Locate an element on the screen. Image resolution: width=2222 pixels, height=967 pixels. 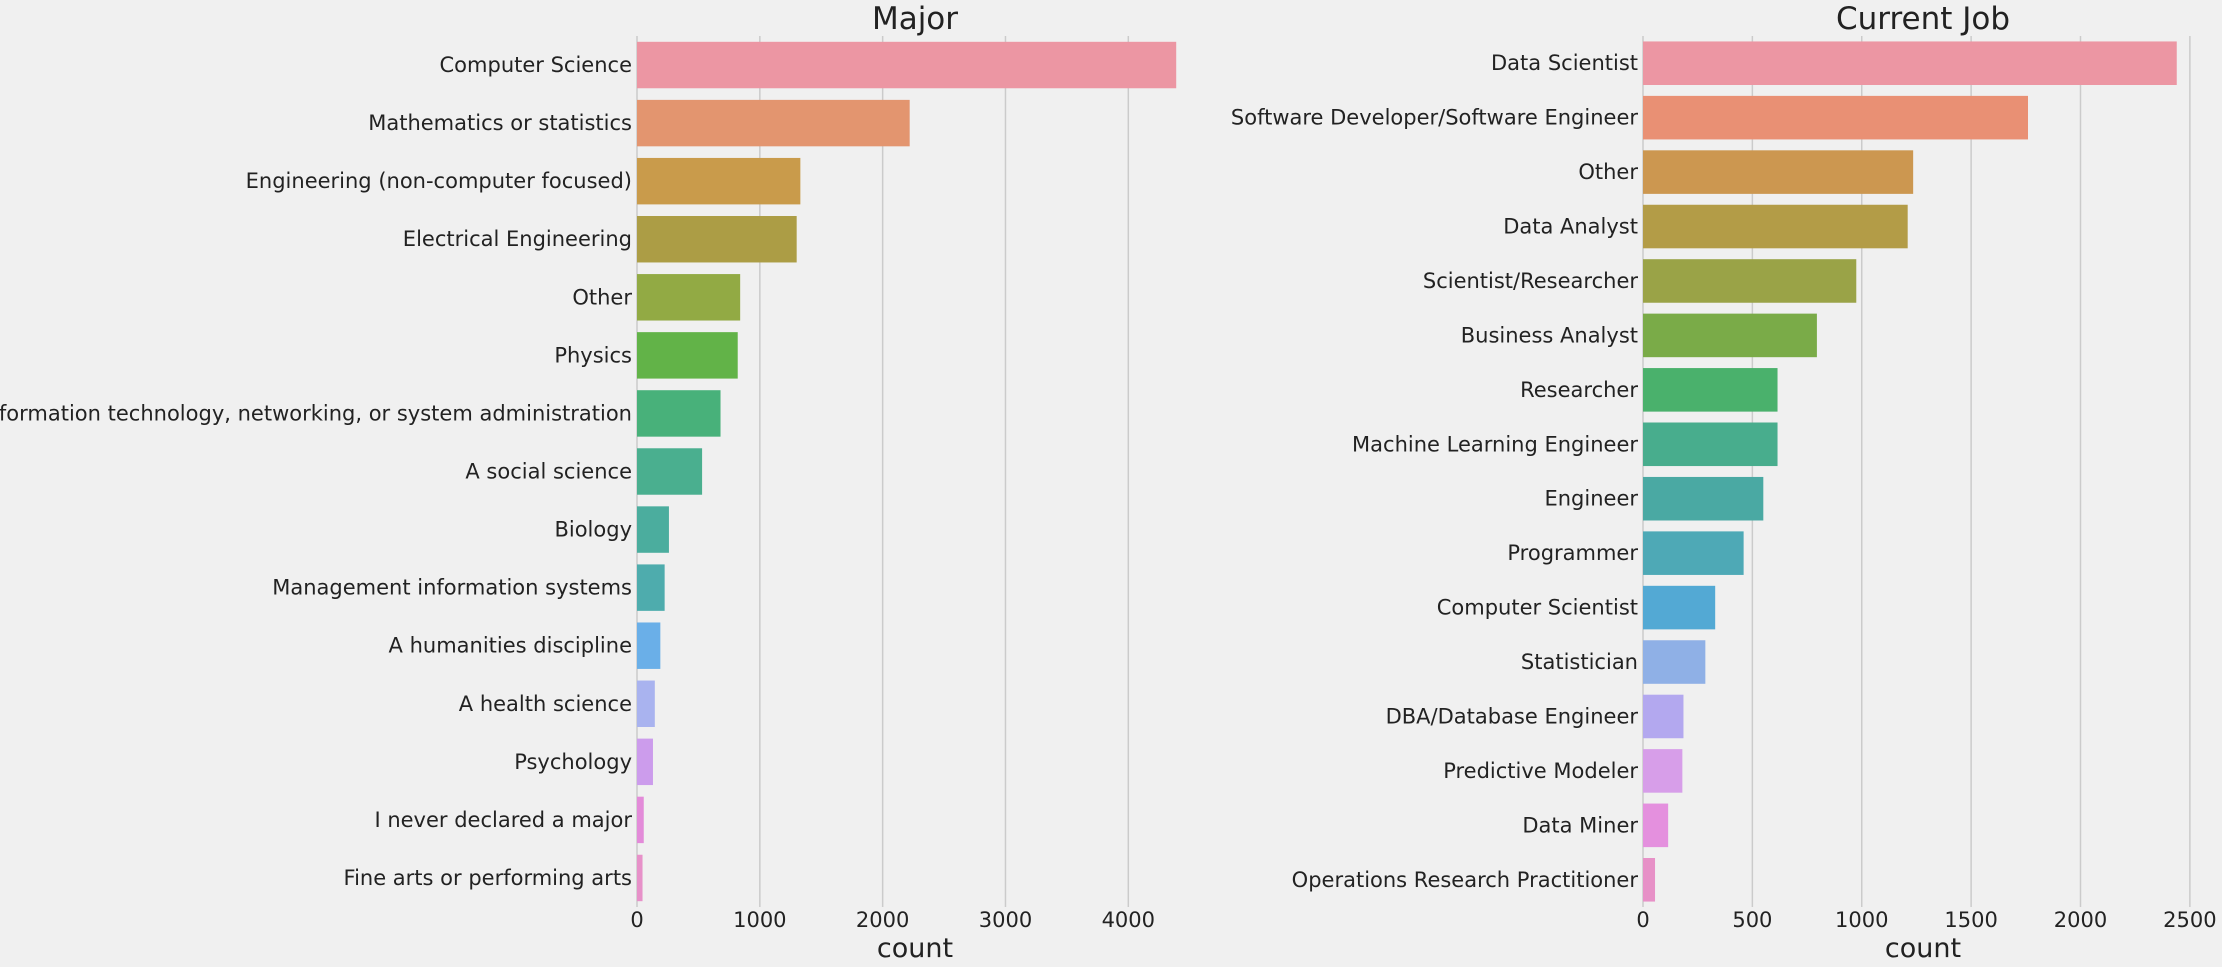
major-category-label: Electrical Engineering is located at coordinates (517, 239).